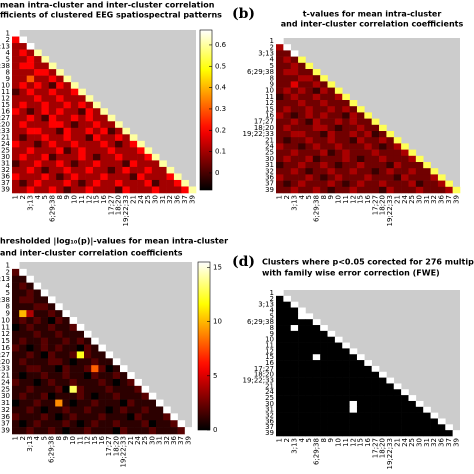  Describe the element at coordinates (324, 197) in the screenshot. I see `column-label: 8` at that location.